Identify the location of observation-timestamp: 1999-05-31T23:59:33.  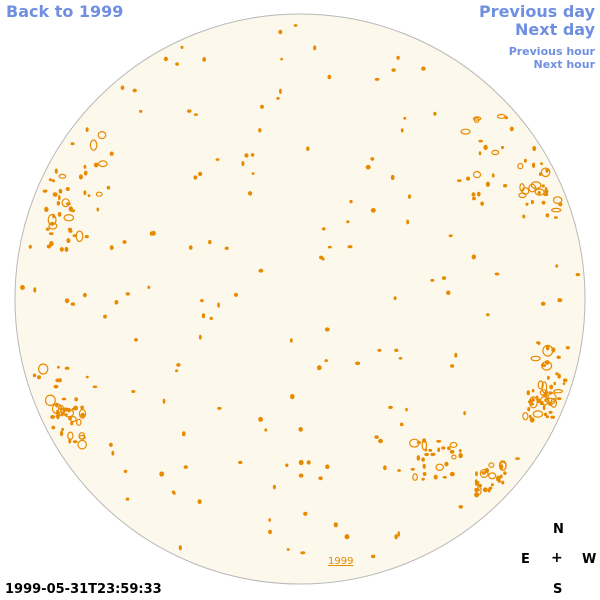
(83, 589).